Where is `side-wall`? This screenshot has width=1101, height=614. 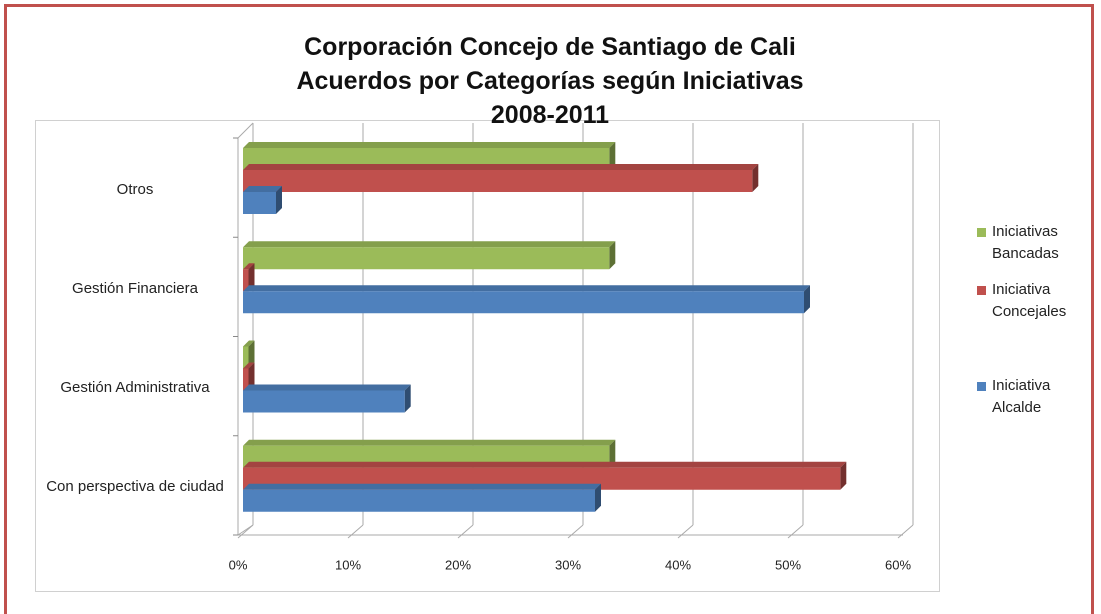
side-wall is located at coordinates (245, 130).